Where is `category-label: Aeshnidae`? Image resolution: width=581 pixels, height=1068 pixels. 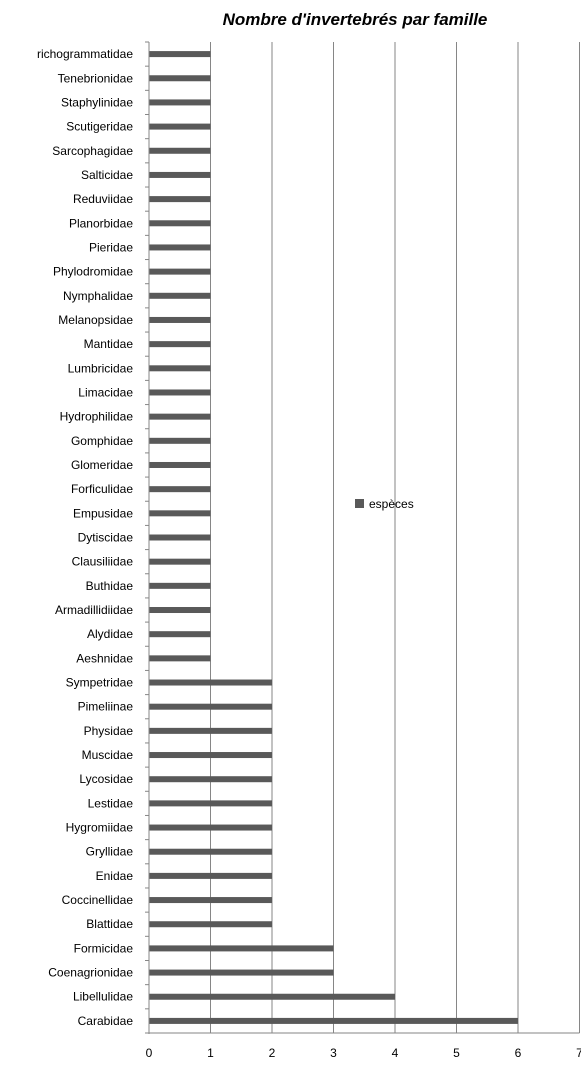 category-label: Aeshnidae is located at coordinates (104, 658).